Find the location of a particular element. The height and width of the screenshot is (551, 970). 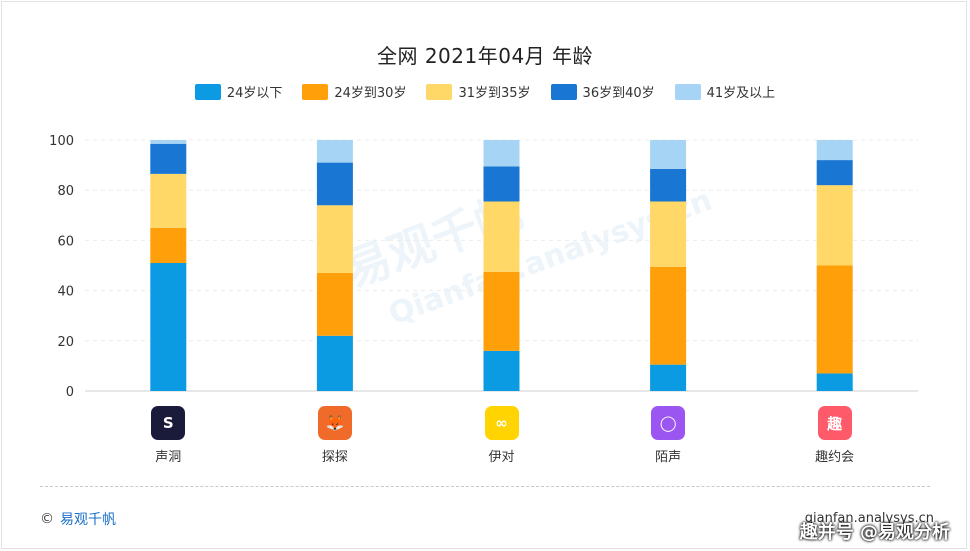

y-tick-label: 40 is located at coordinates (65, 292).